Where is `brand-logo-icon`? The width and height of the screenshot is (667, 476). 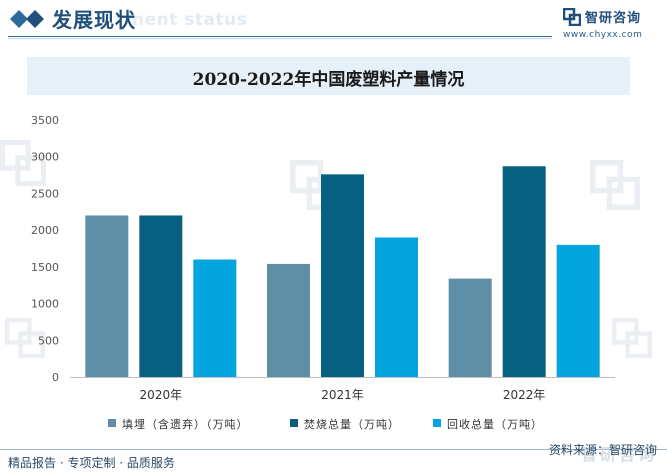 brand-logo-icon is located at coordinates (572, 17).